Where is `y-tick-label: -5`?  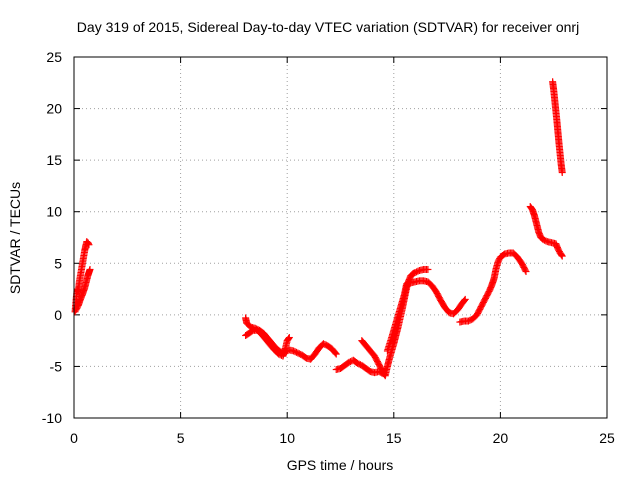
y-tick-label: -5 is located at coordinates (56, 366).